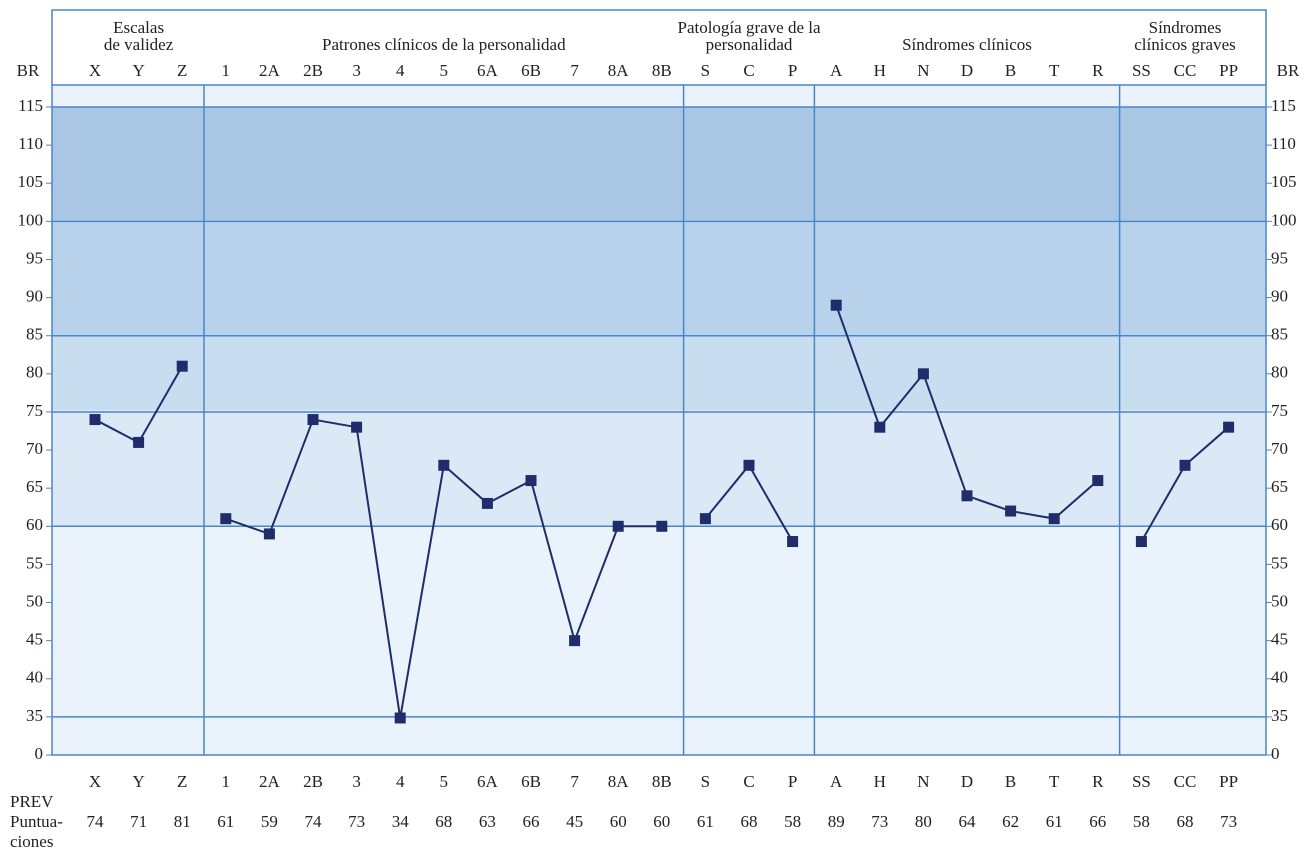 The width and height of the screenshot is (1305, 856). What do you see at coordinates (705, 821) in the screenshot?
I see `score-label: 61` at bounding box center [705, 821].